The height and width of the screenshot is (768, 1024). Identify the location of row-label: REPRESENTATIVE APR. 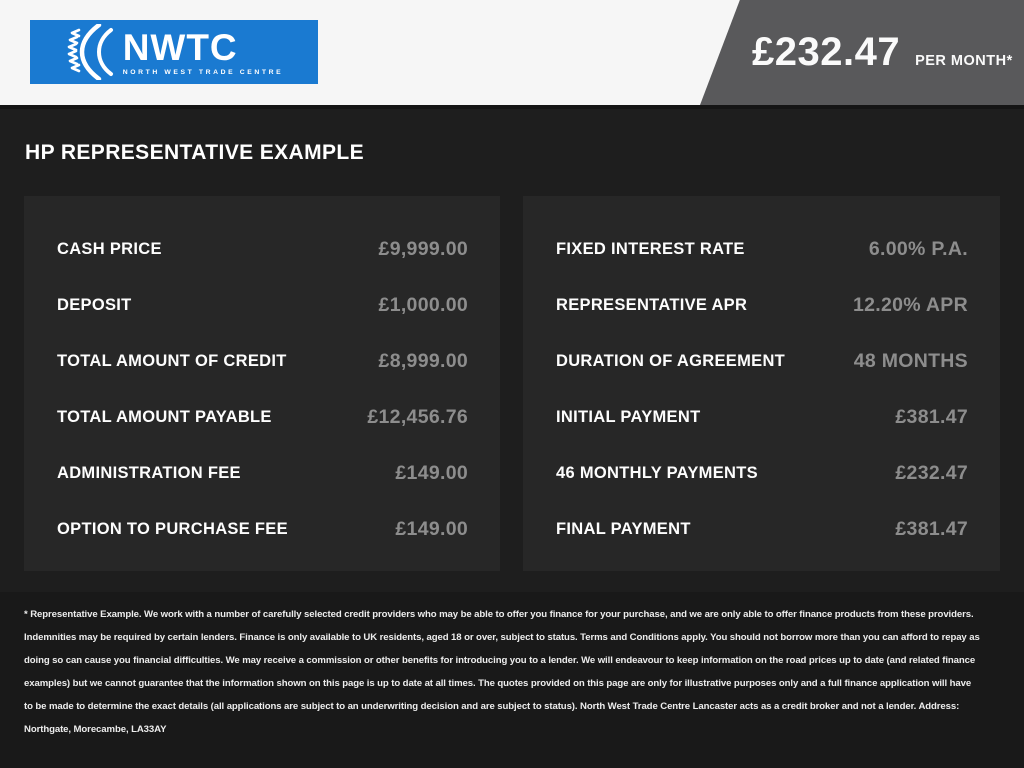
(652, 304).